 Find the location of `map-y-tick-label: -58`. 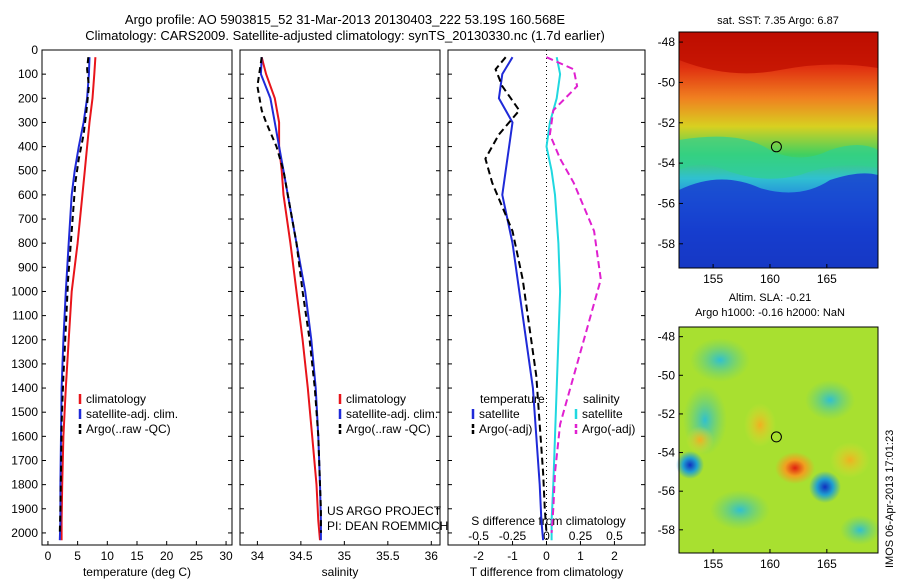

map-y-tick-label: -58 is located at coordinates (667, 530).